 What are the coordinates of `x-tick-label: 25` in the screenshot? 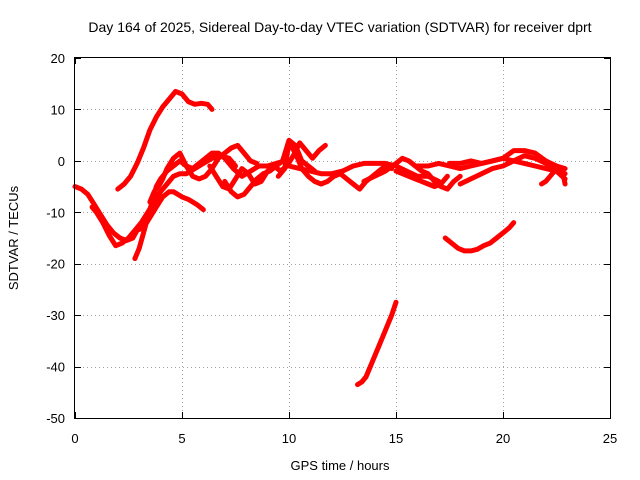 It's located at (610, 438).